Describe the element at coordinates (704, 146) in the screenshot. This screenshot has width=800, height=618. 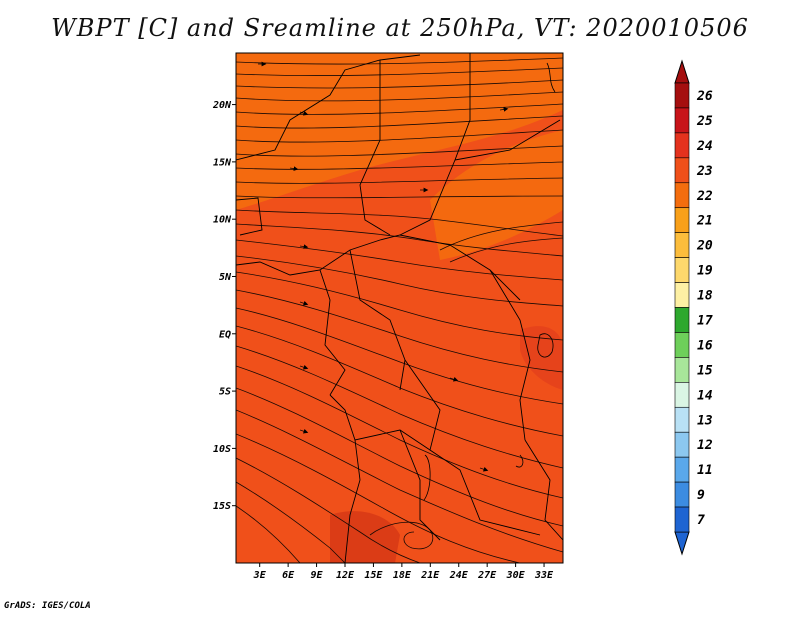
I see `colorbar-label: 24` at that location.